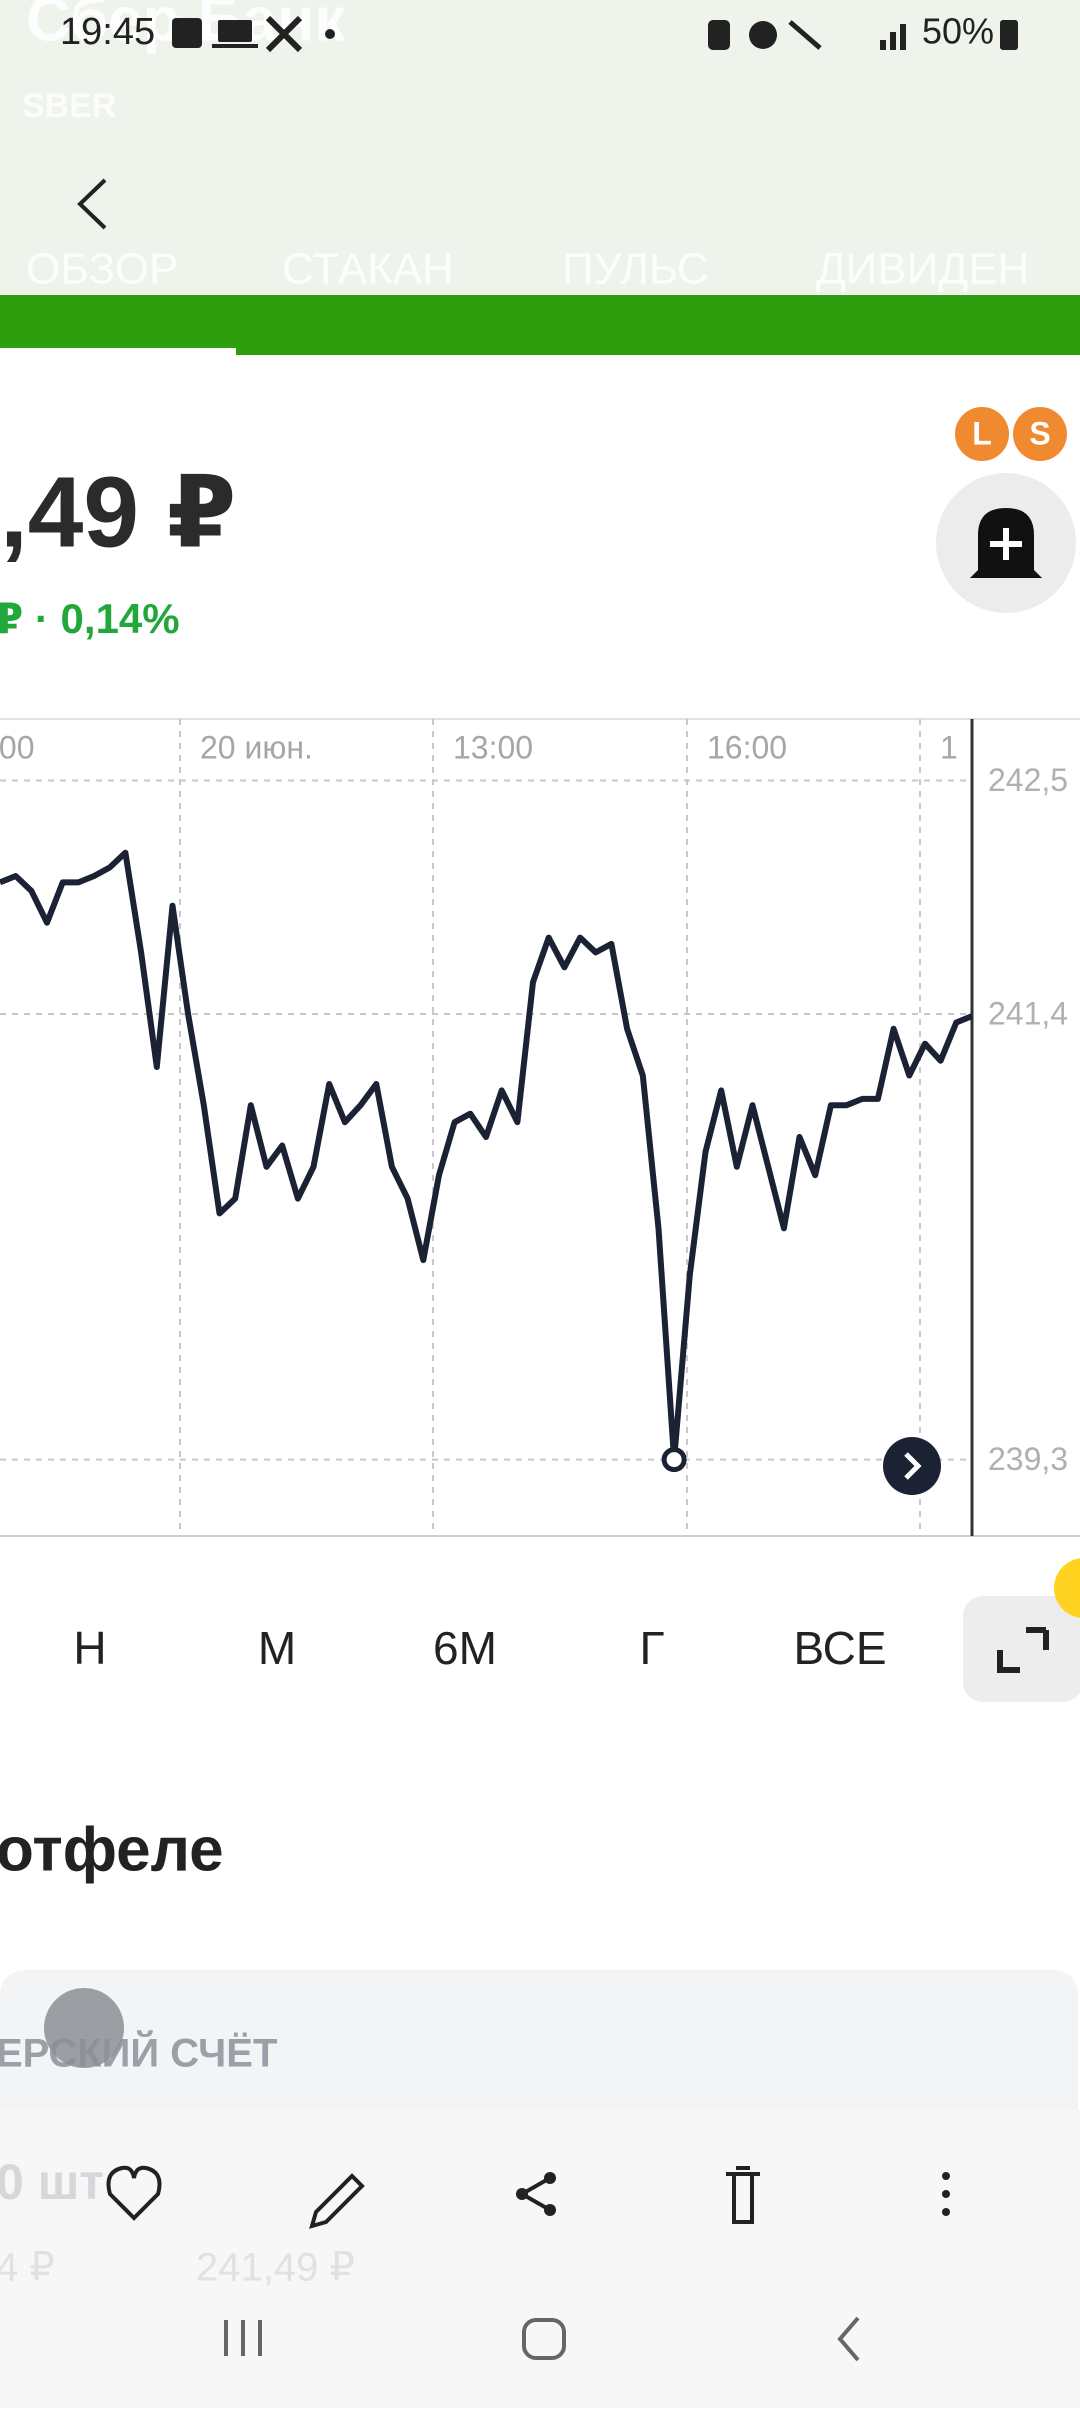 This screenshot has height=2413, width=1080. What do you see at coordinates (652, 1648) in the screenshot?
I see `period-button: Г` at bounding box center [652, 1648].